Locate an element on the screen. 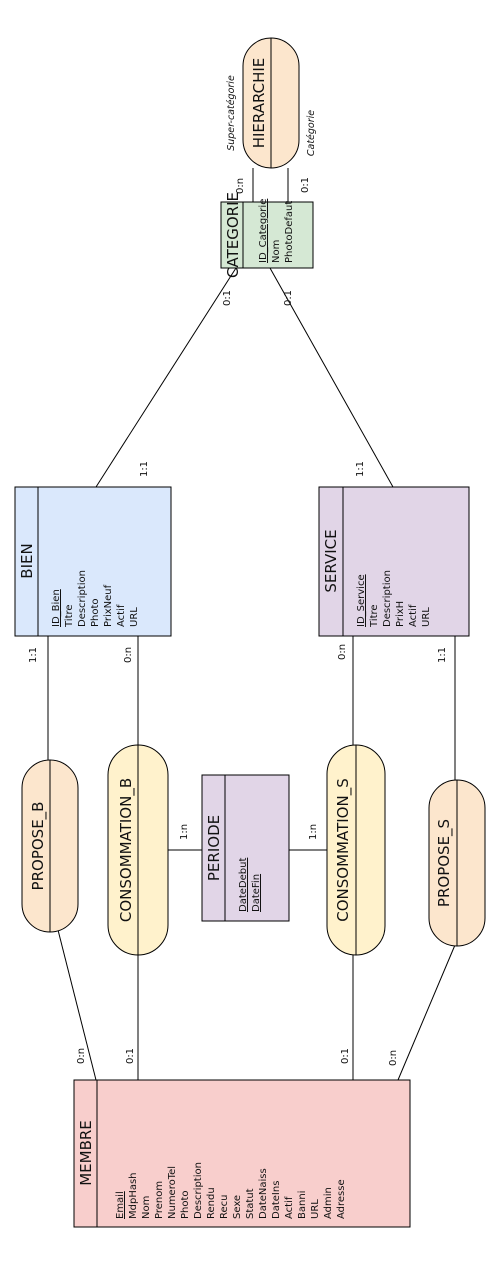 The image size is (503, 1267). edge-membre-propose-b is located at coordinates (77, 1005).